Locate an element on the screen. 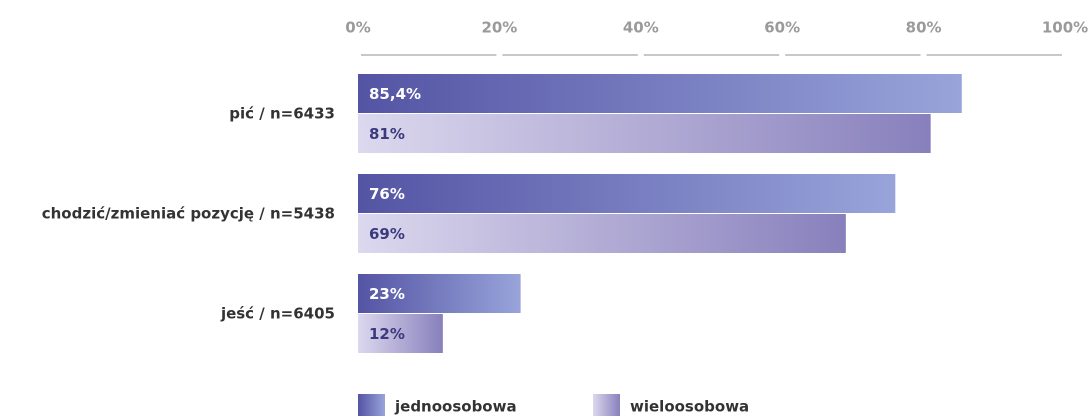 This screenshot has height=416, width=1091. x-tick-label: 60% is located at coordinates (782, 28).